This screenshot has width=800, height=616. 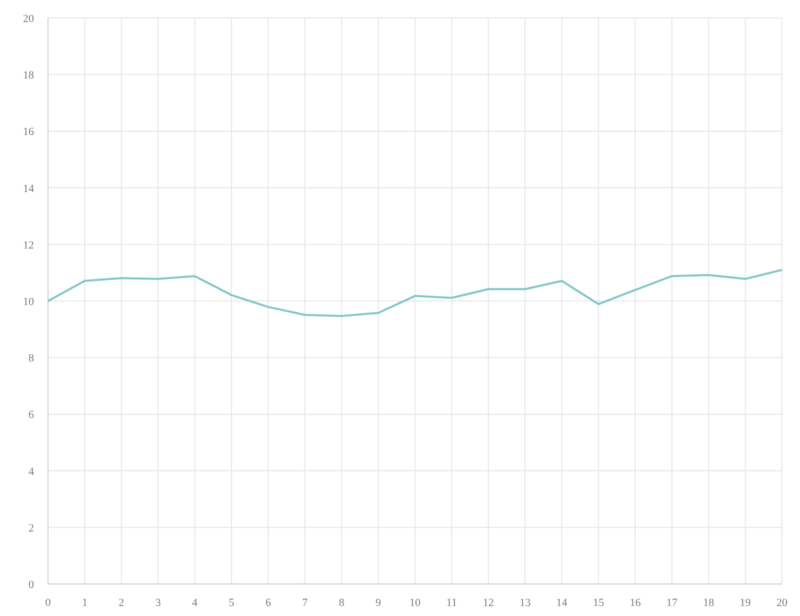 I want to click on y-tick-label: 10, so click(x=28, y=302).